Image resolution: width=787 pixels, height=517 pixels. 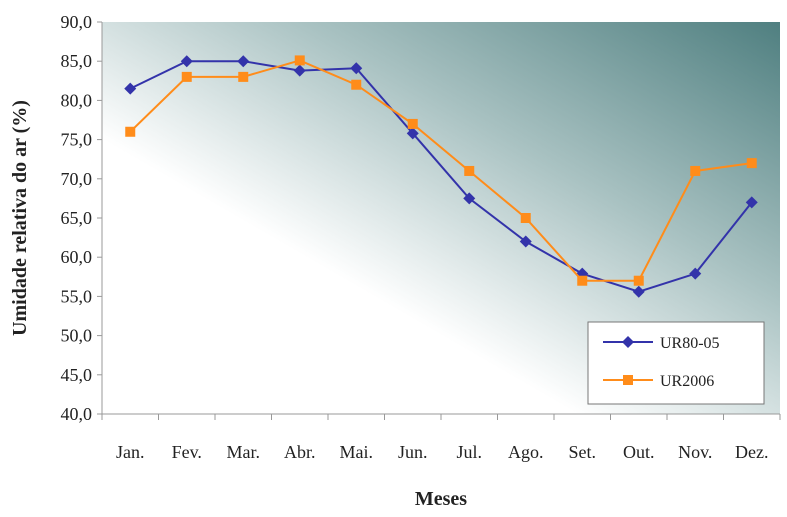 What do you see at coordinates (77, 61) in the screenshot?
I see `y-tick-label: 85,0` at bounding box center [77, 61].